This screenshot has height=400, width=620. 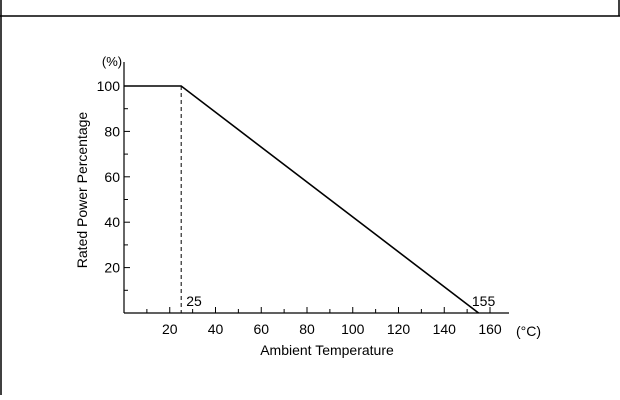 I want to click on x-axis-title: Ambient Temperature, so click(x=327, y=350).